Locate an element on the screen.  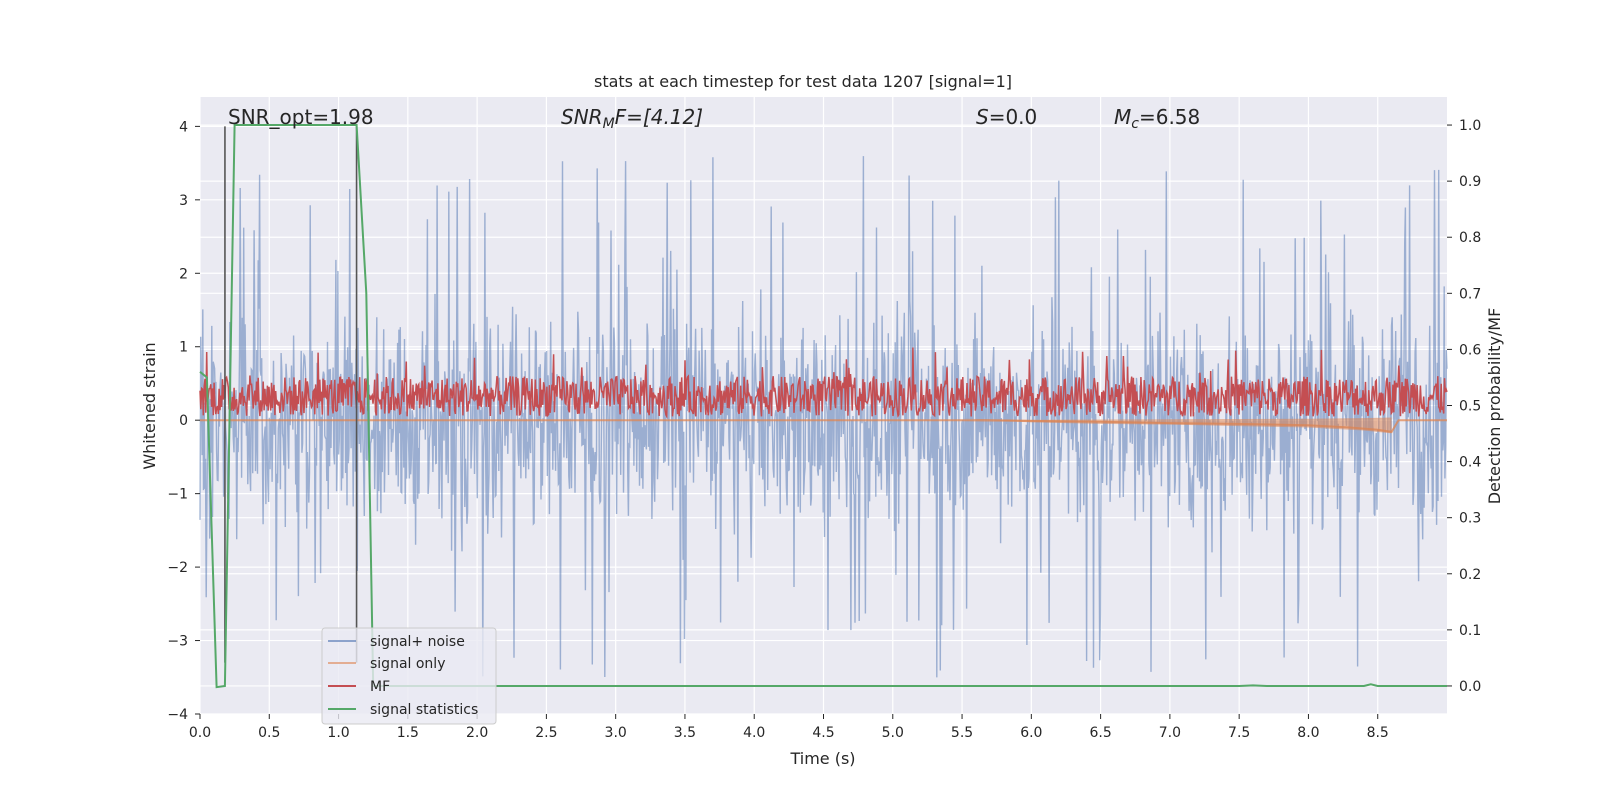
y-tick-label-0: −4 is located at coordinates (177, 715).